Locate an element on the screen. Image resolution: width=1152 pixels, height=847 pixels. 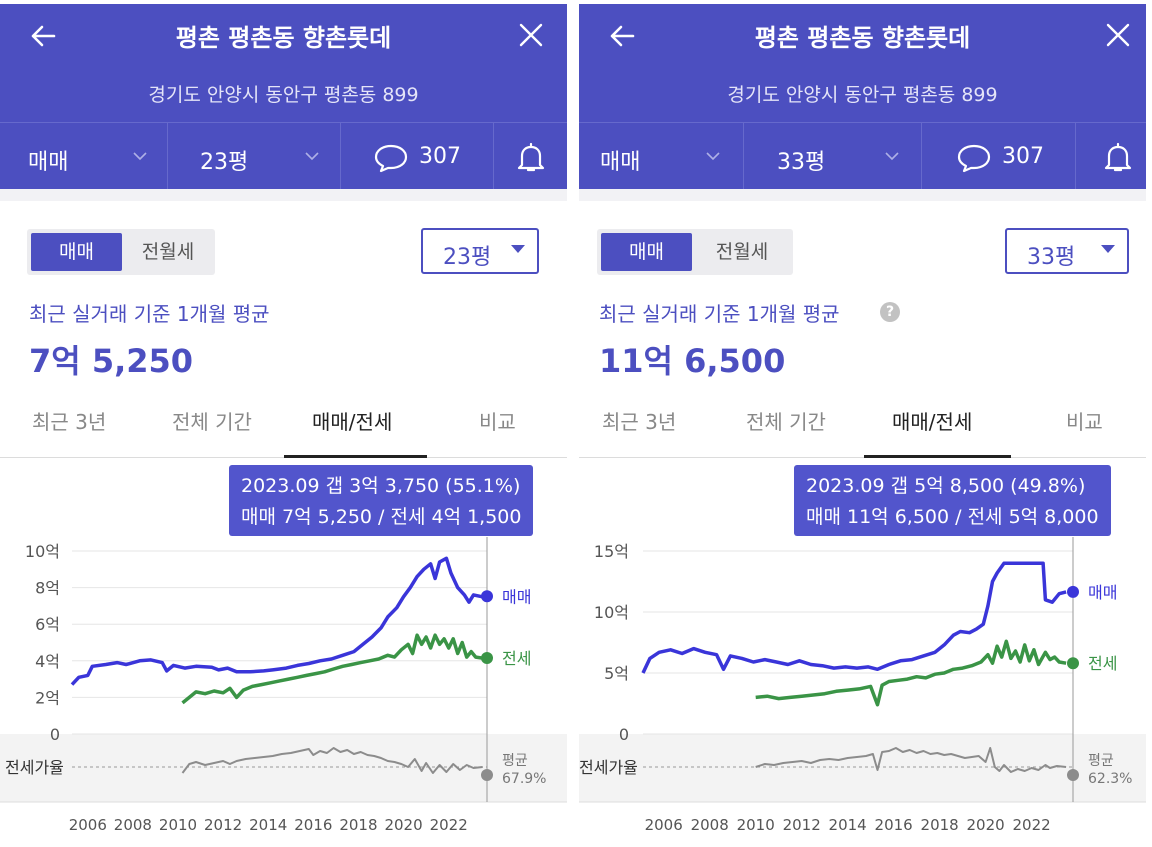
active-tab-indicator is located at coordinates (355, 456).